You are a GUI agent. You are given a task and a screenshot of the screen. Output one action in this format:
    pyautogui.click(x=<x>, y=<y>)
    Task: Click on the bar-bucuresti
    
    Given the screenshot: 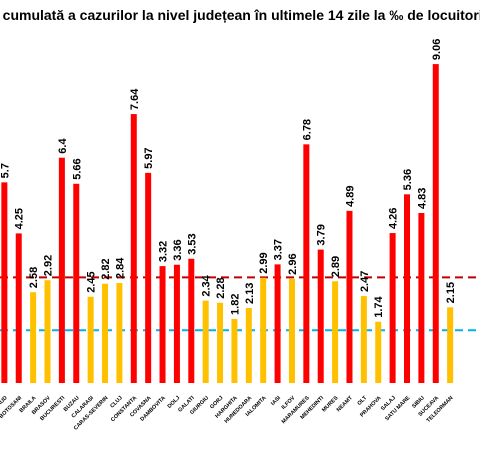 What is the action you would take?
    pyautogui.click(x=61, y=270)
    